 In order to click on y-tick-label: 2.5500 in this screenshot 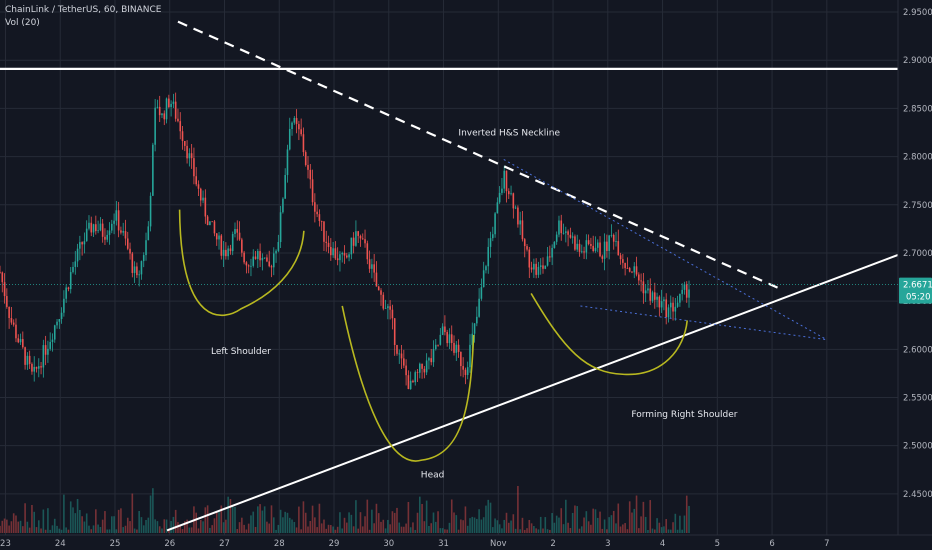, I will do `click(917, 399)`.